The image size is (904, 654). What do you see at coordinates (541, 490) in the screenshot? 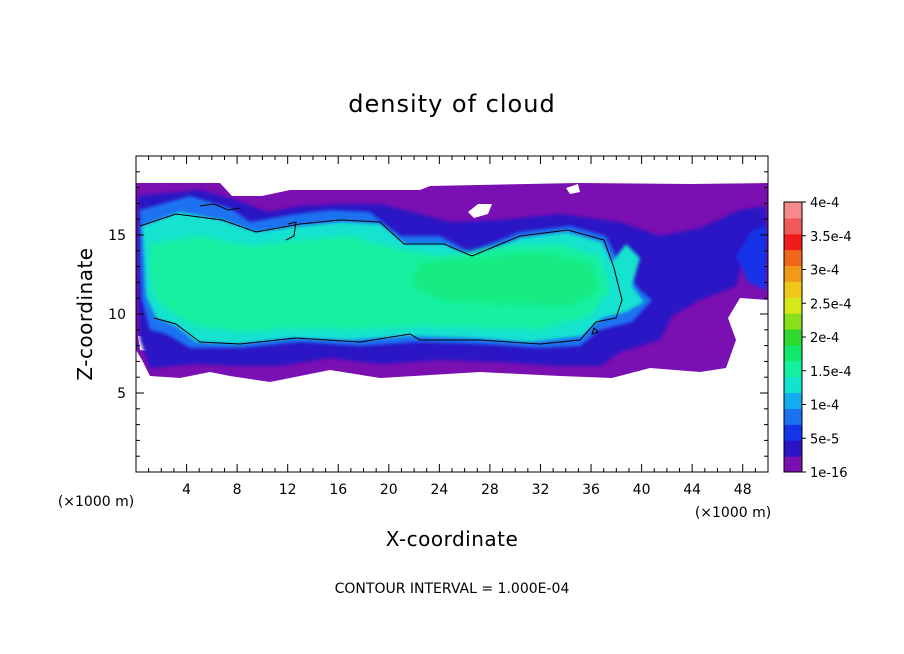
I see `x-tick-label: 32` at bounding box center [541, 490].